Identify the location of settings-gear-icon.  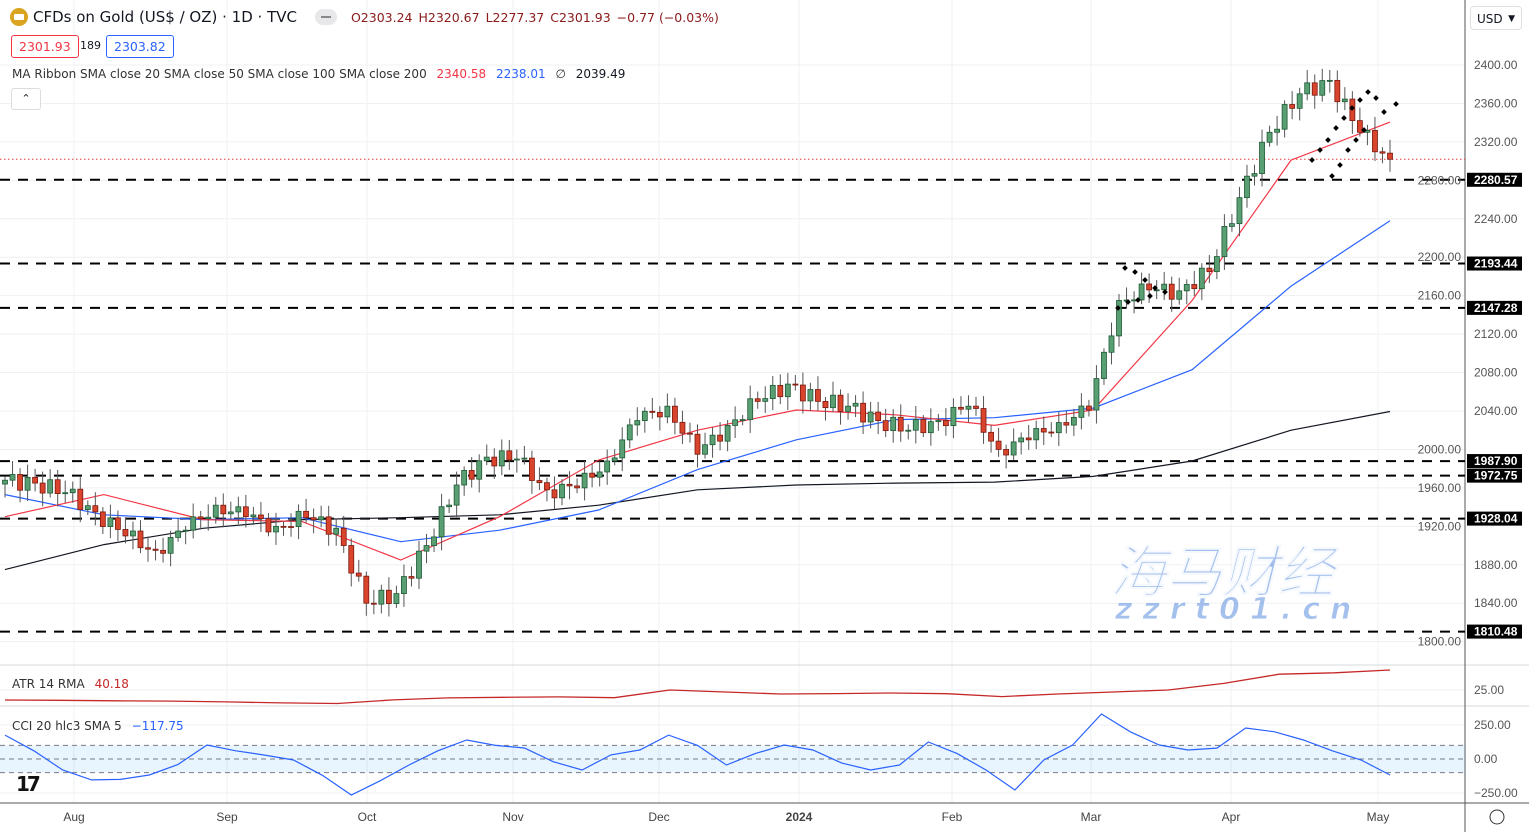
(1497, 817).